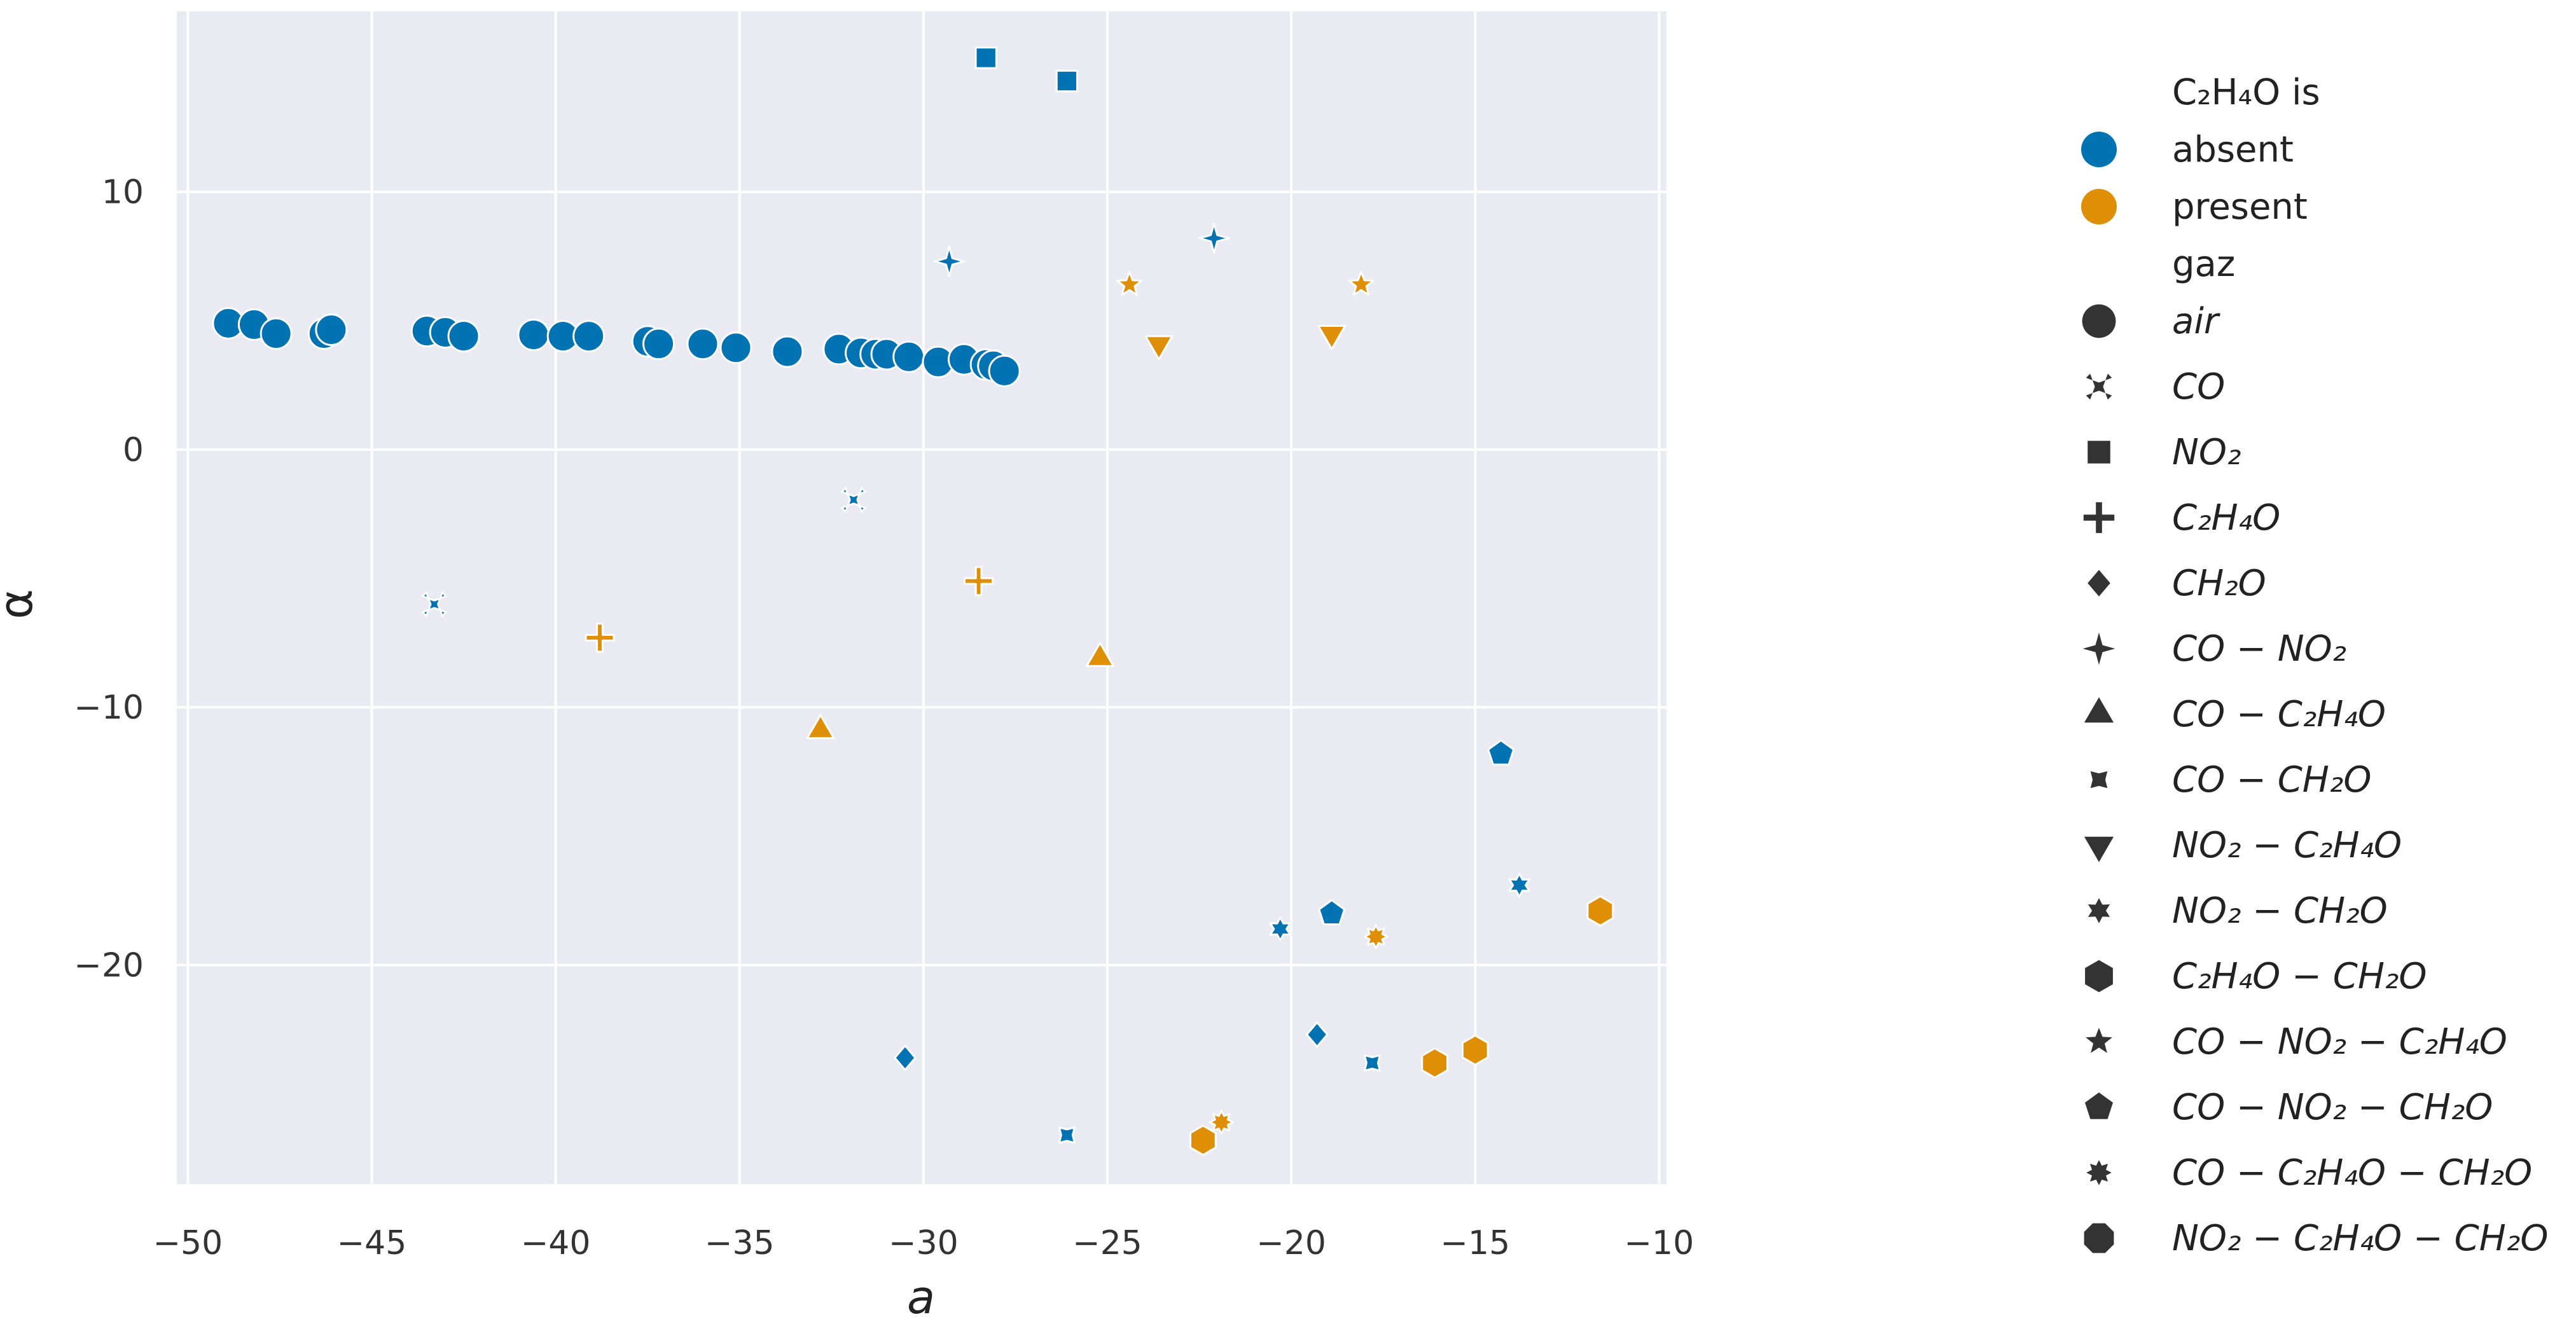 This screenshot has height=1324, width=2576. What do you see at coordinates (2279, 714) in the screenshot?
I see `legend-label: CO − C₂H₄O` at bounding box center [2279, 714].